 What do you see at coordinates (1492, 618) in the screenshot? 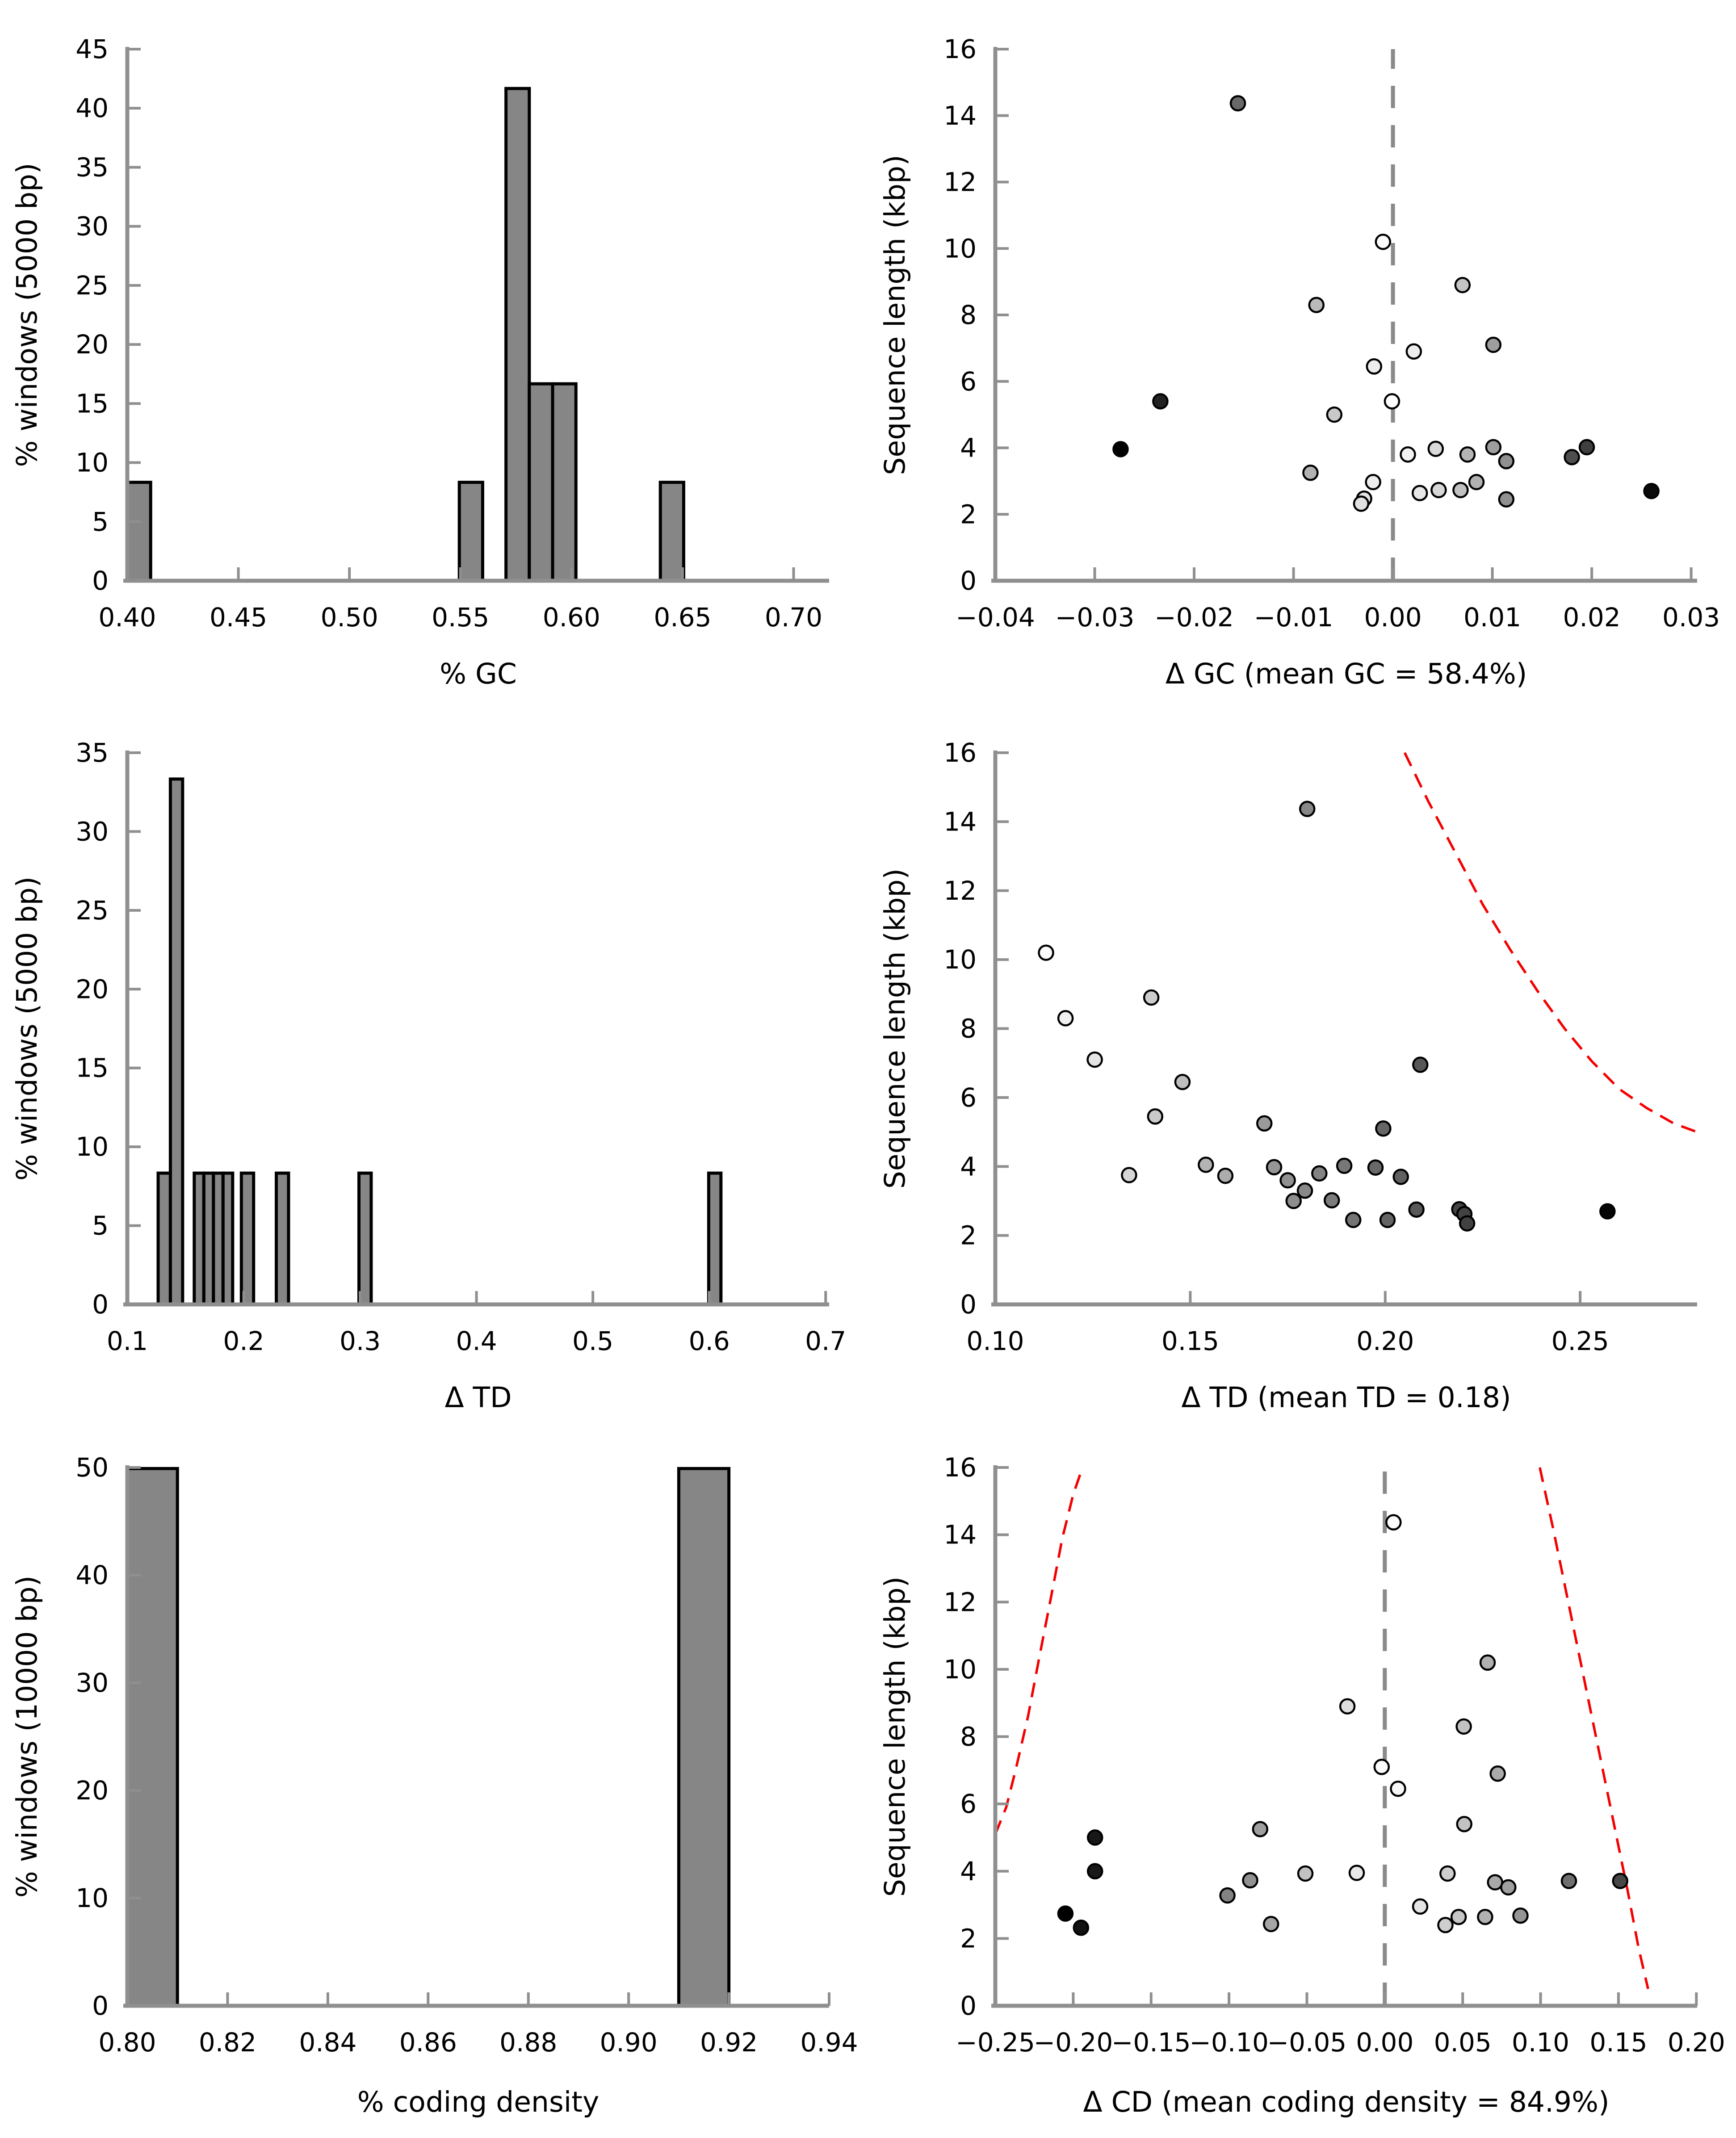
I see `x-tick-label: 0.01` at bounding box center [1492, 618].